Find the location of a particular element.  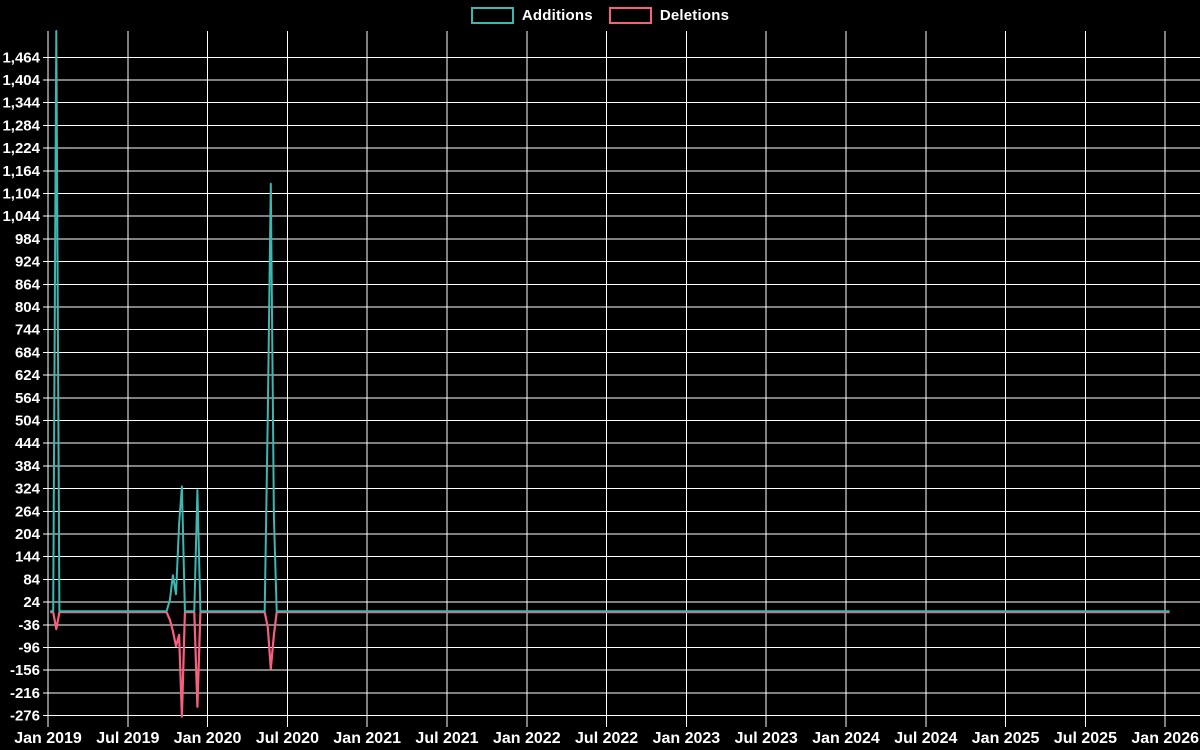

legend-item-additions: Additions is located at coordinates (531, 15).